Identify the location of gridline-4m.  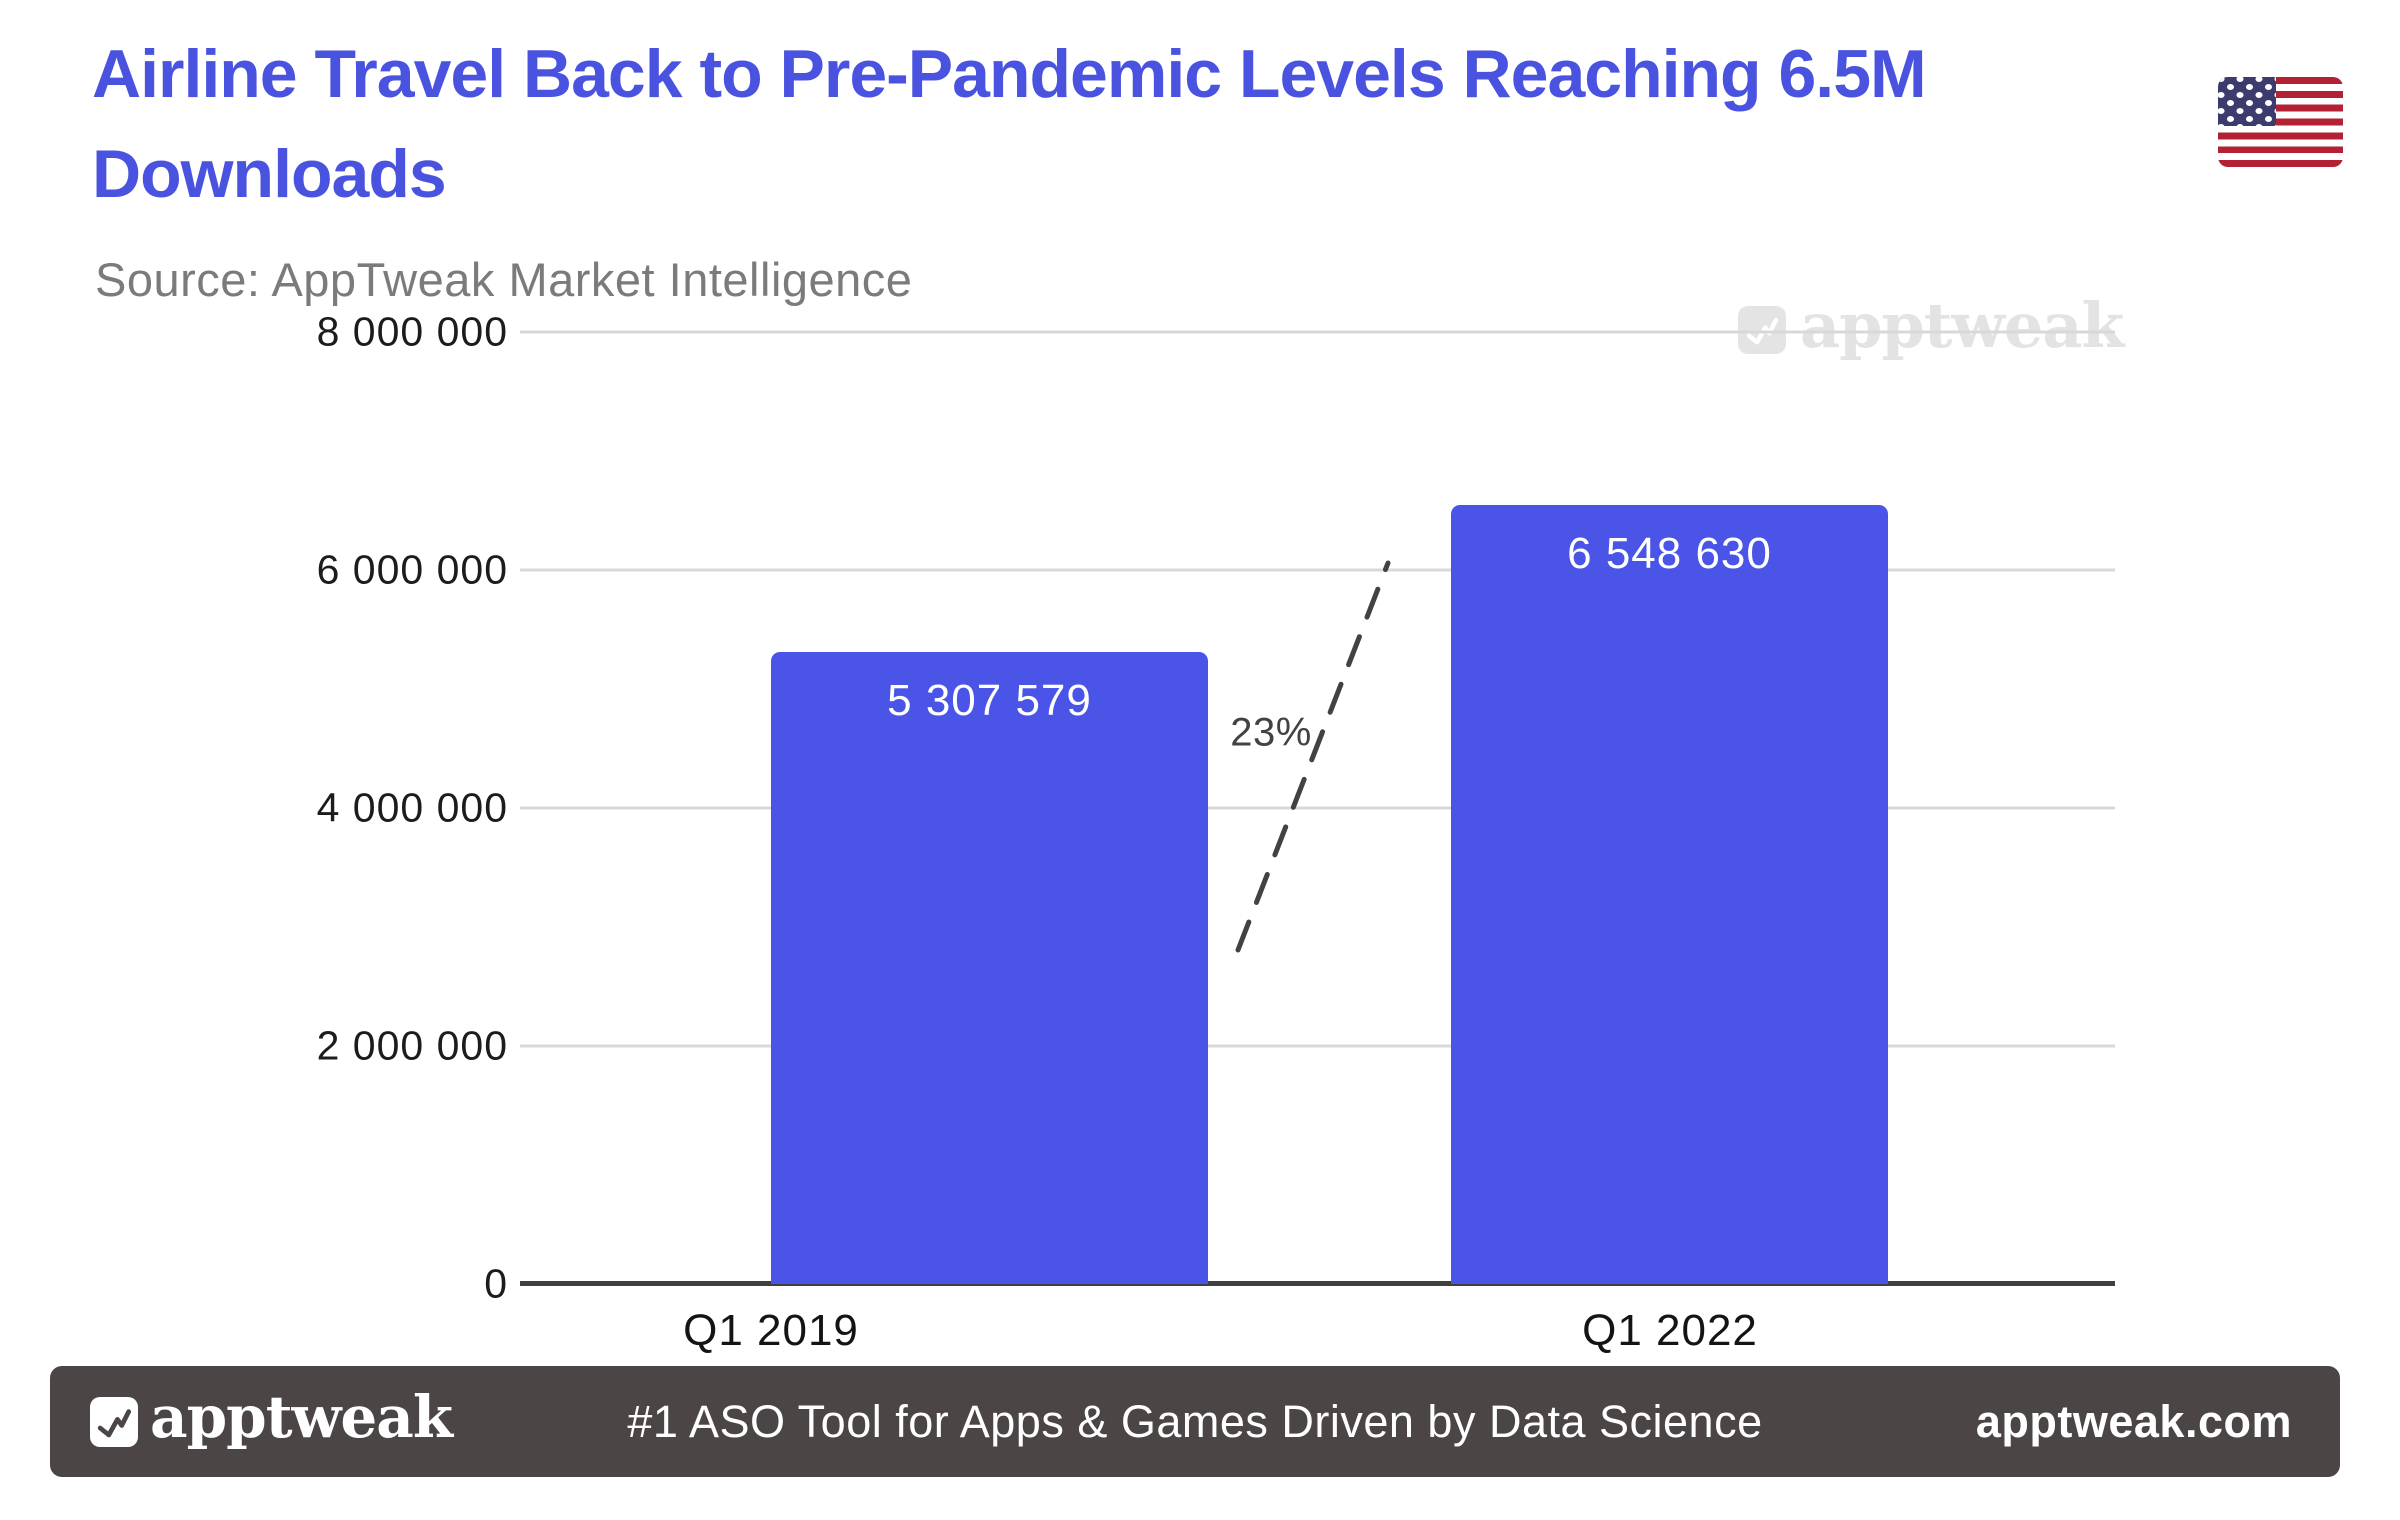
(1317, 808).